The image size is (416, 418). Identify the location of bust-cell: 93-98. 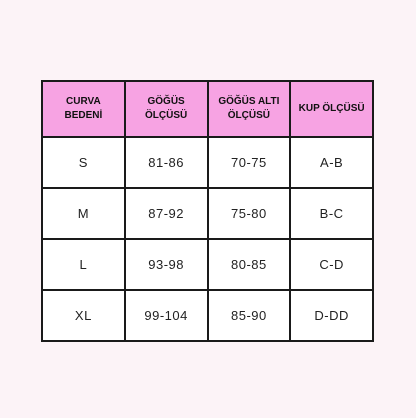
(166, 264).